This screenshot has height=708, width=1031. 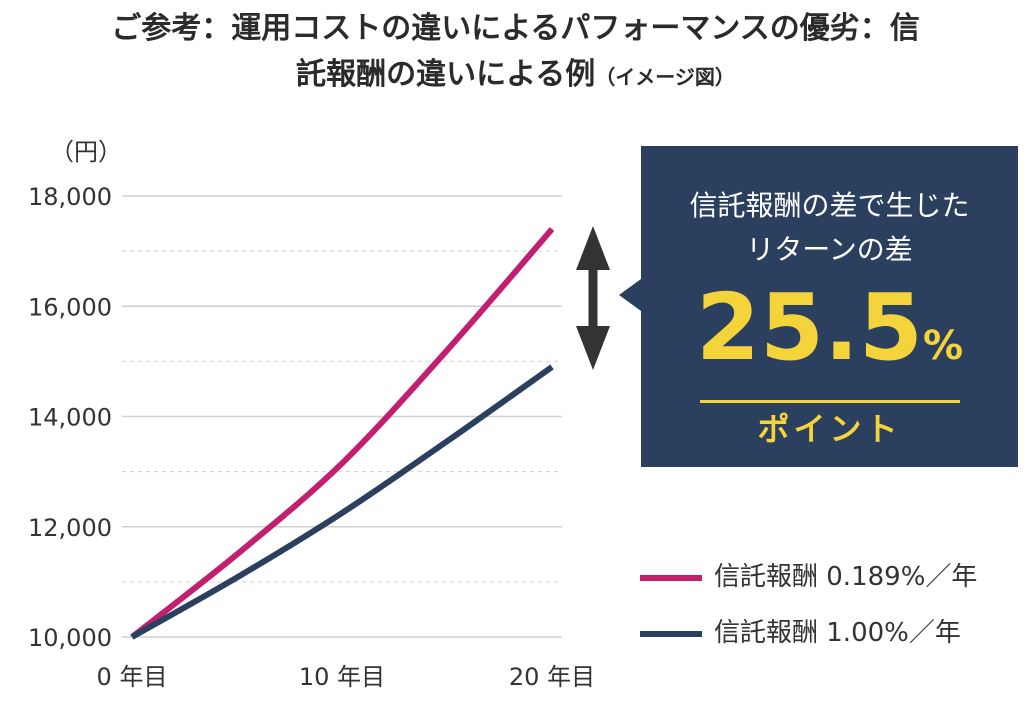 I want to click on title-note: （イメージ図）, so click(x=665, y=77).